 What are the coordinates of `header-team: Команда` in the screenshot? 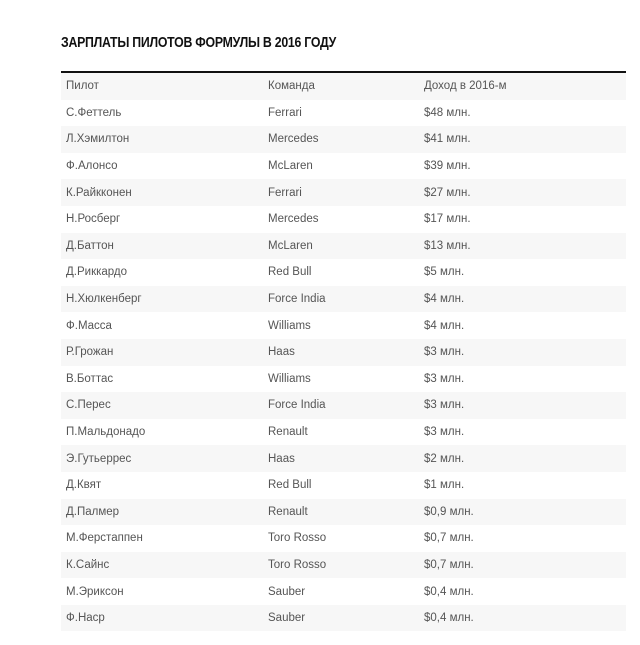 It's located at (291, 86).